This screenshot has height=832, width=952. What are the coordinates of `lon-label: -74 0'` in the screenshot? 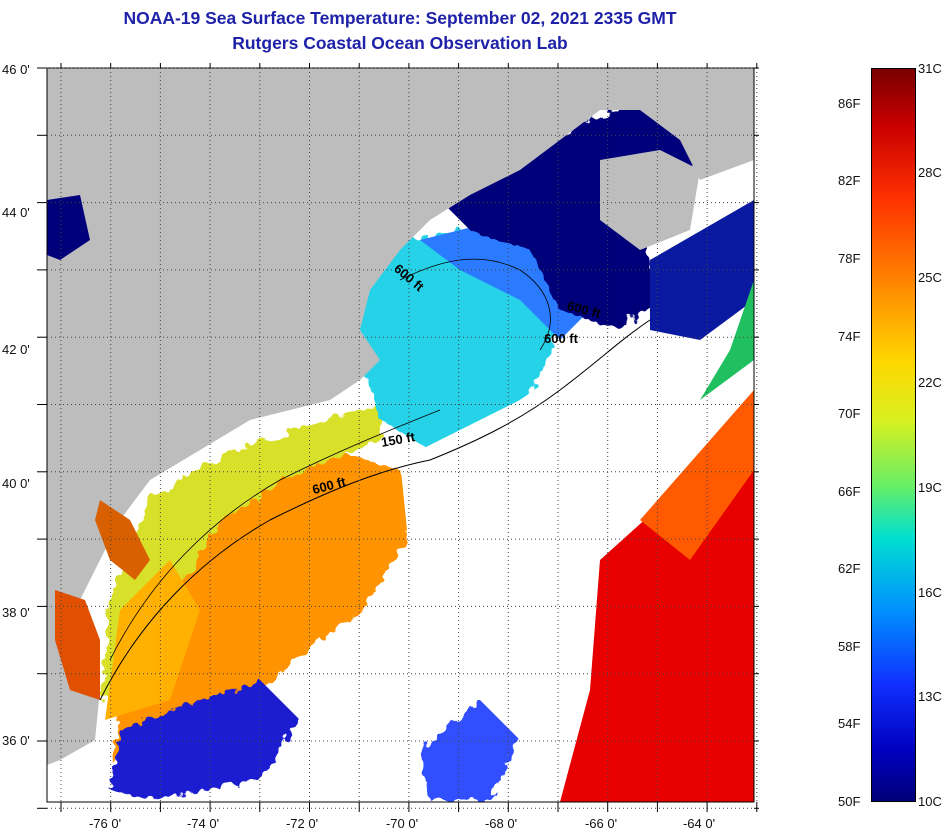 It's located at (203, 823).